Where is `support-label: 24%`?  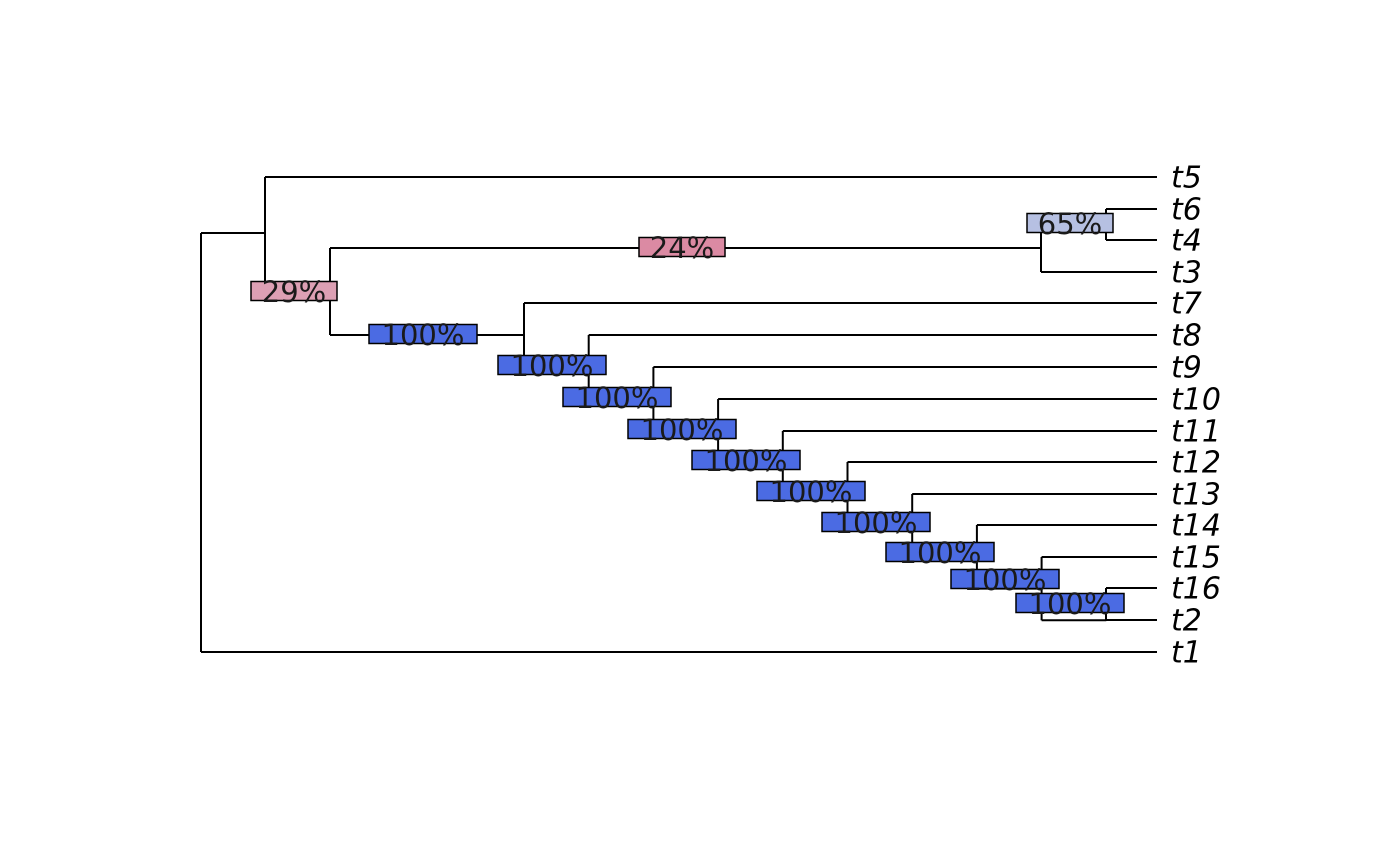 support-label: 24% is located at coordinates (682, 248).